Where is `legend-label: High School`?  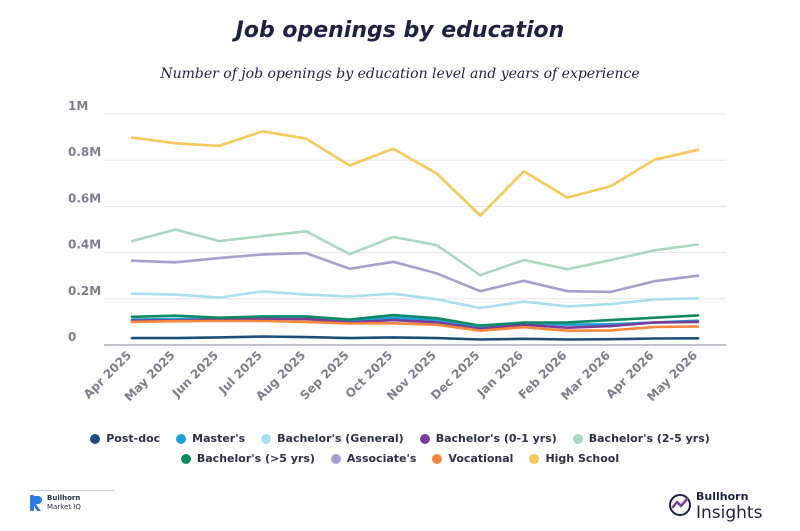
legend-label: High School is located at coordinates (582, 458).